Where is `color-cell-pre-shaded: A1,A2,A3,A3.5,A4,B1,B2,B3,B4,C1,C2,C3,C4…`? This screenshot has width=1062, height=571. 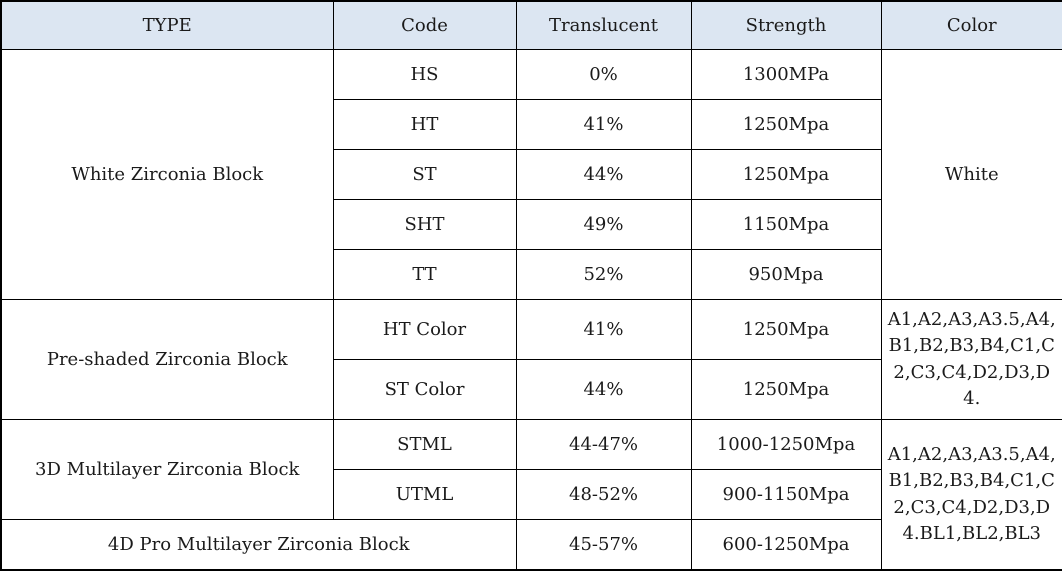
color-cell-pre-shaded: A1,A2,A3,A3.5,A4,B1,B2,B3,B4,C1,C2,C3,C4… is located at coordinates (971, 359).